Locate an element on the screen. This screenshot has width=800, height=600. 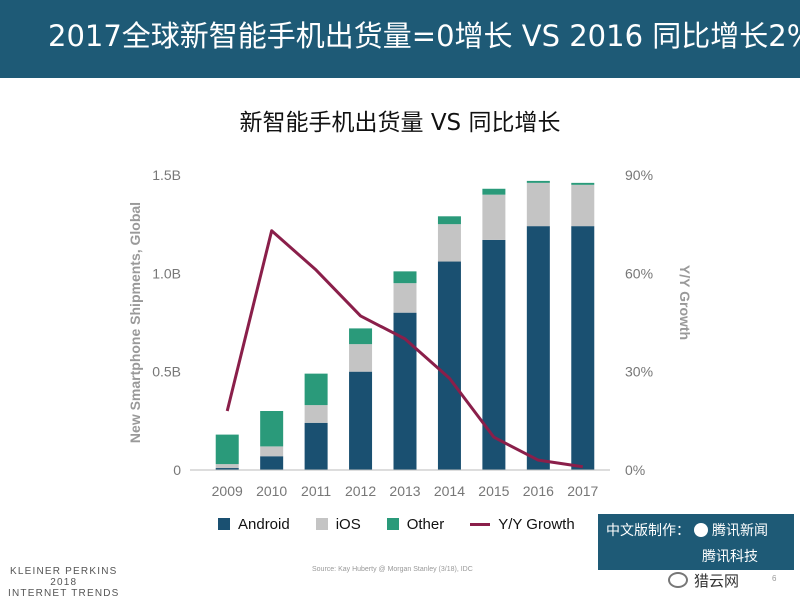
legend-item-growth: Y/Y Growth is located at coordinates (522, 524).